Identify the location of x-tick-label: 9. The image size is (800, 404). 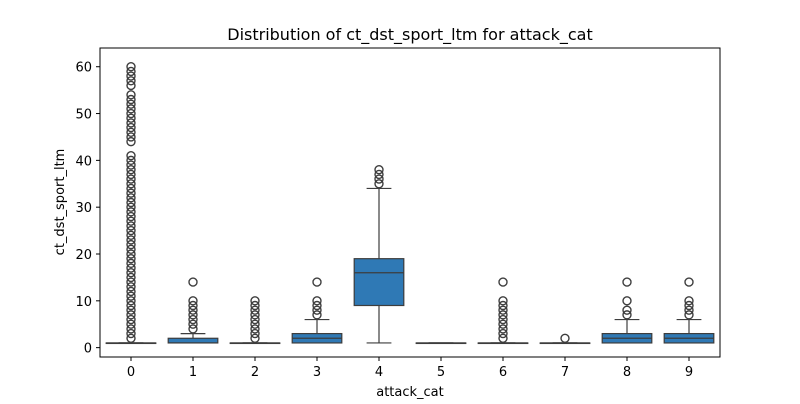
(689, 372).